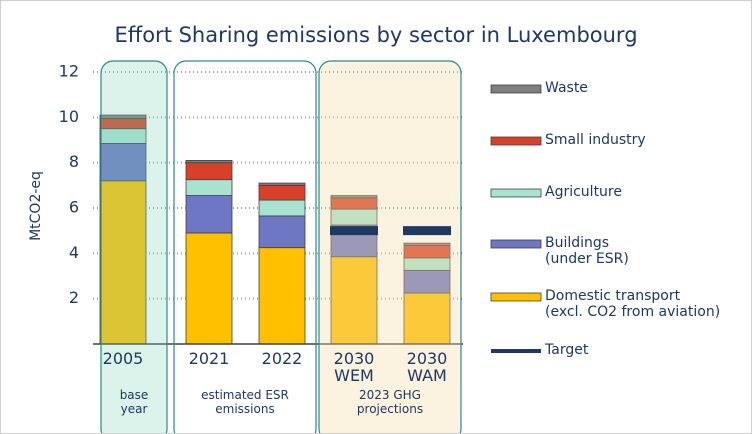  What do you see at coordinates (74, 297) in the screenshot?
I see `y-tick-label: 2` at bounding box center [74, 297].